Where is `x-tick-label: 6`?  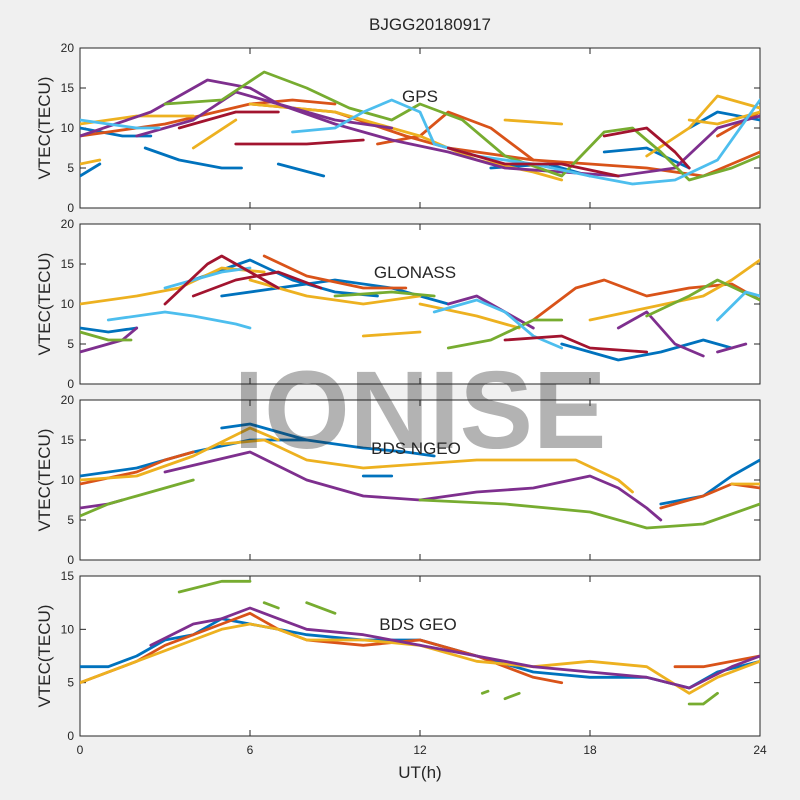 x-tick-label: 6 is located at coordinates (250, 750).